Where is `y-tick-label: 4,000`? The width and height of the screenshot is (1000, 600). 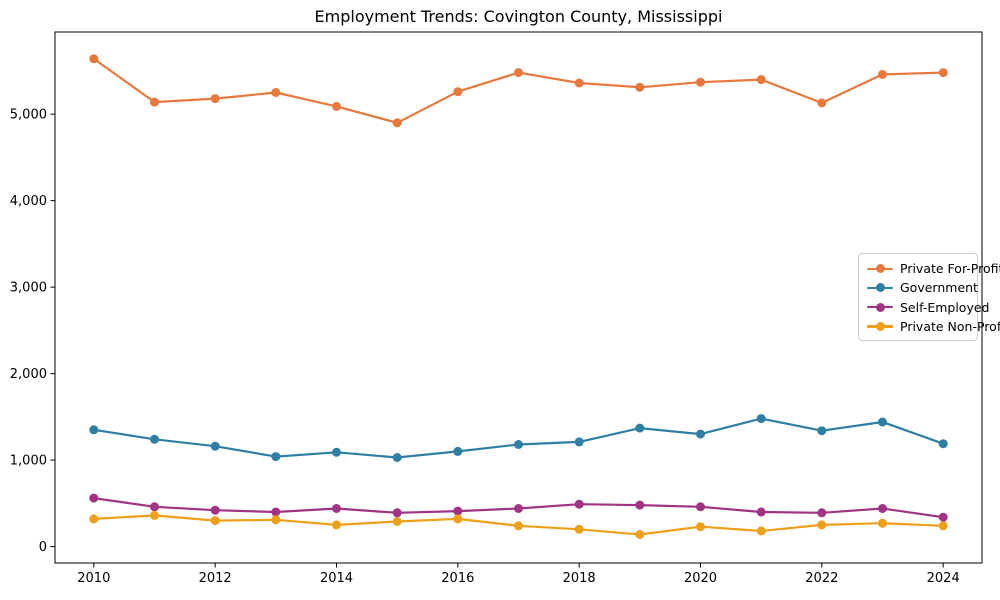 y-tick-label: 4,000 is located at coordinates (28, 201).